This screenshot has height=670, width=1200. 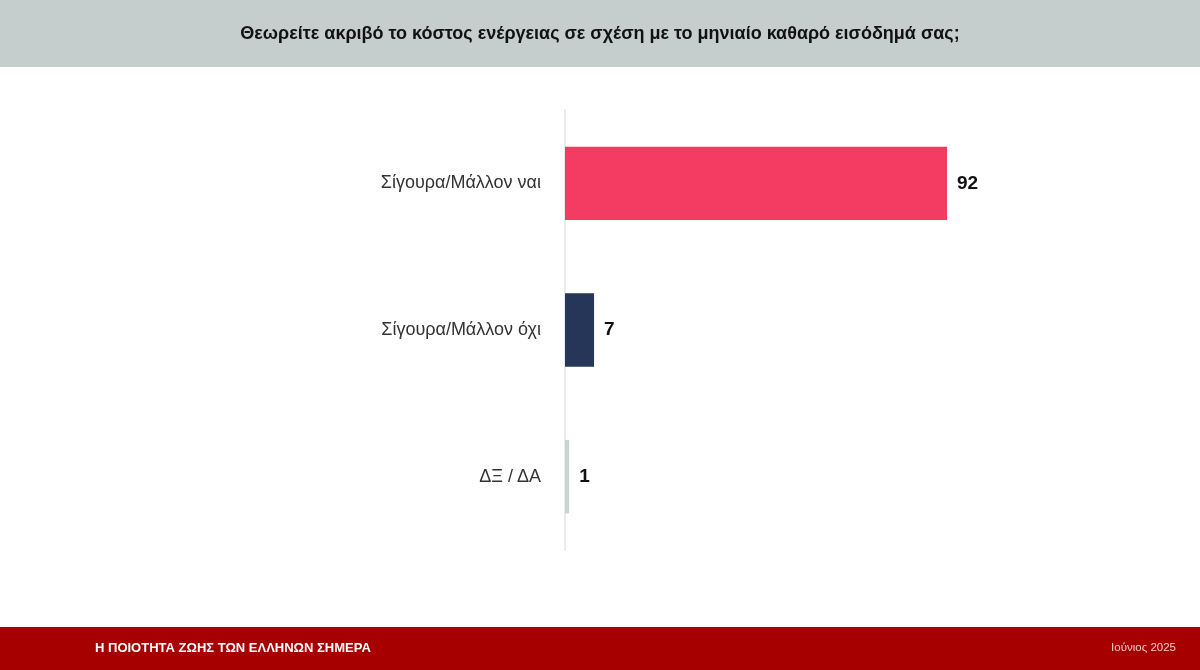 What do you see at coordinates (1143, 647) in the screenshot?
I see `text: Ιούνιος 2025` at bounding box center [1143, 647].